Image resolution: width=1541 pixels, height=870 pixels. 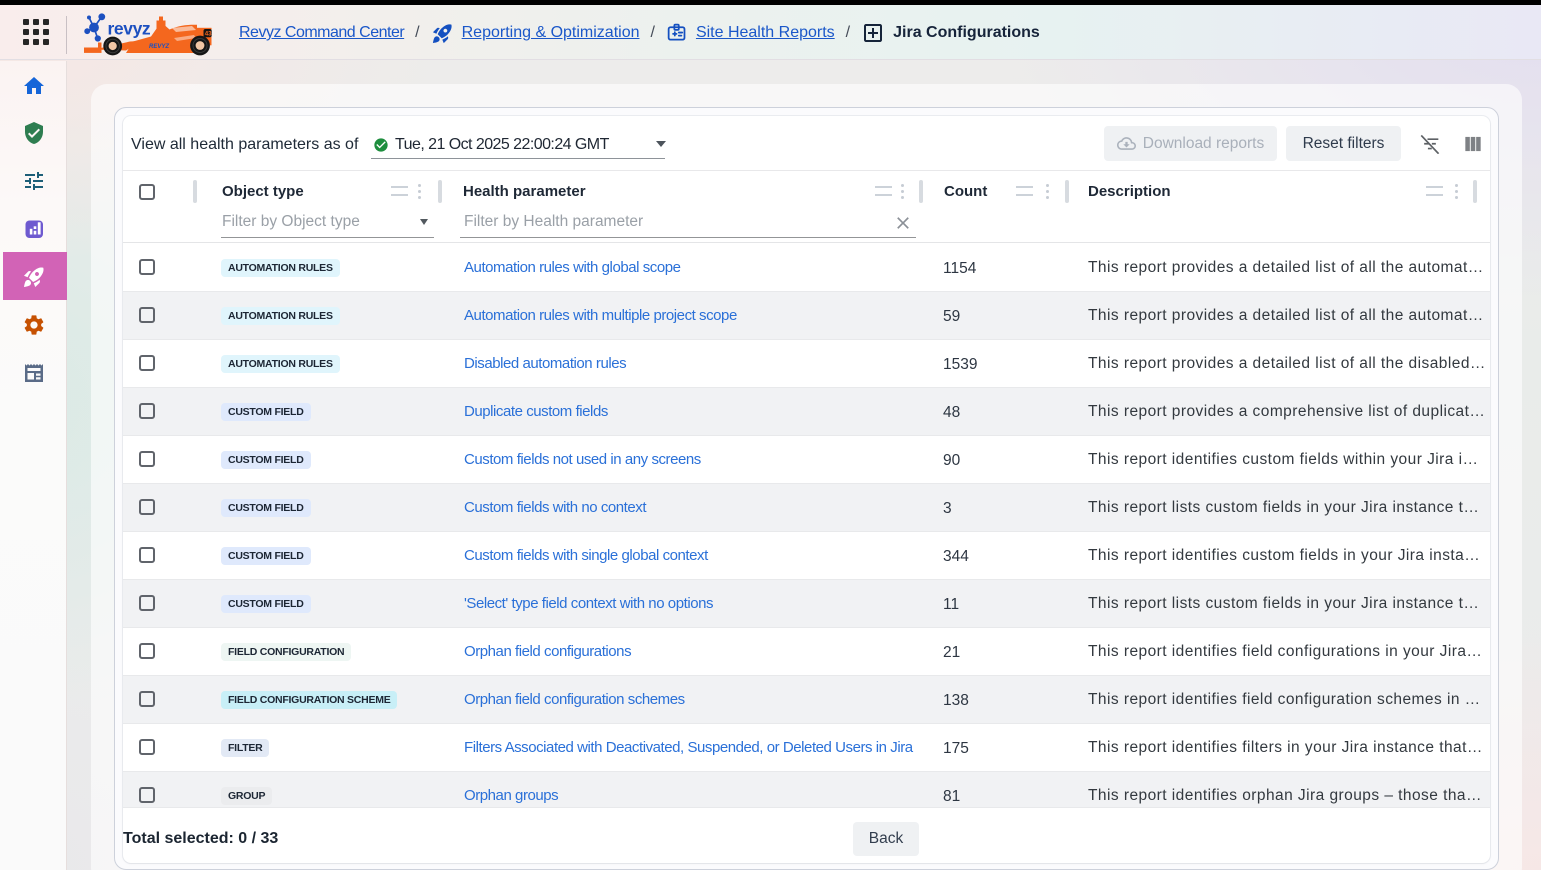 What do you see at coordinates (208, 34) in the screenshot?
I see `svg-text: 43` at bounding box center [208, 34].